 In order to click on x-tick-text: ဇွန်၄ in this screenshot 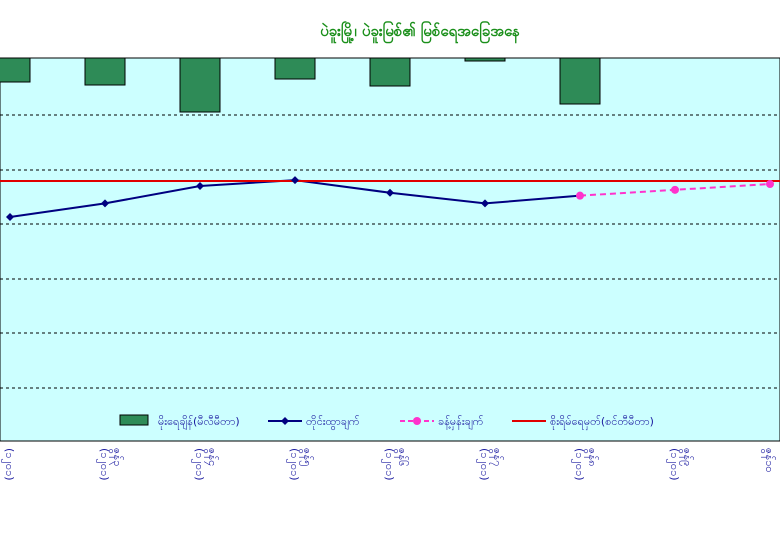, I will do `click(211, 457)`.